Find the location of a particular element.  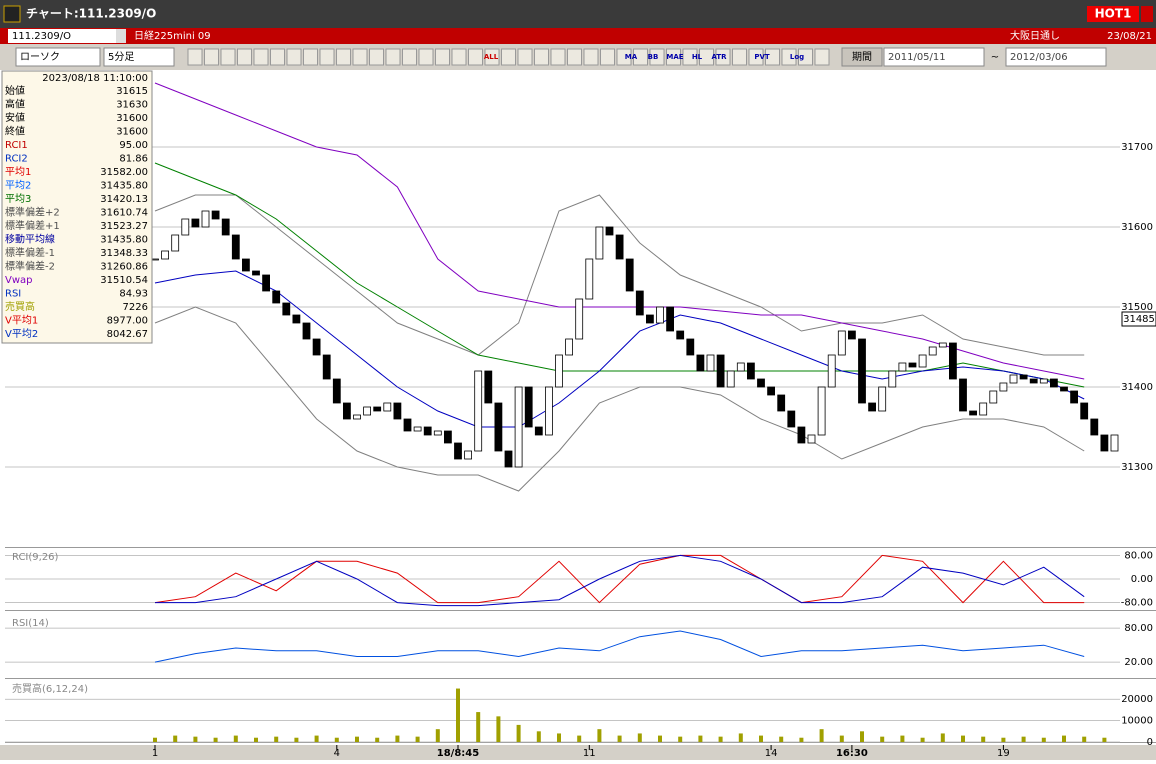

y-tick-label: 20.00 is located at coordinates (1138, 662).